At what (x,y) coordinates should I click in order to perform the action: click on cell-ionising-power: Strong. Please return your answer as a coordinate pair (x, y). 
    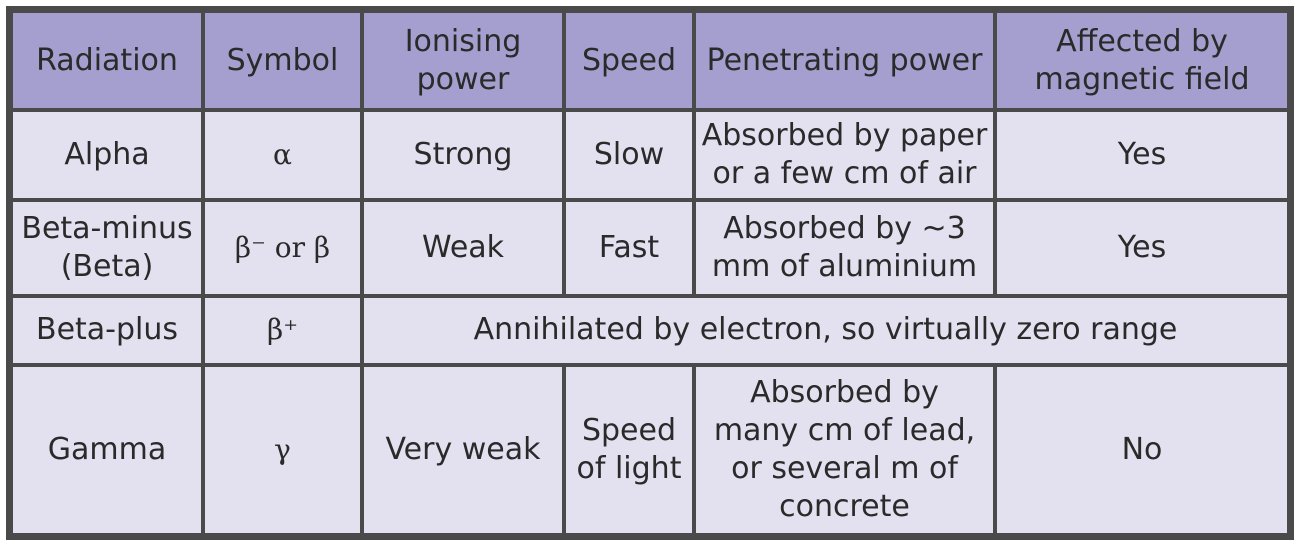
    Looking at the image, I should click on (463, 155).